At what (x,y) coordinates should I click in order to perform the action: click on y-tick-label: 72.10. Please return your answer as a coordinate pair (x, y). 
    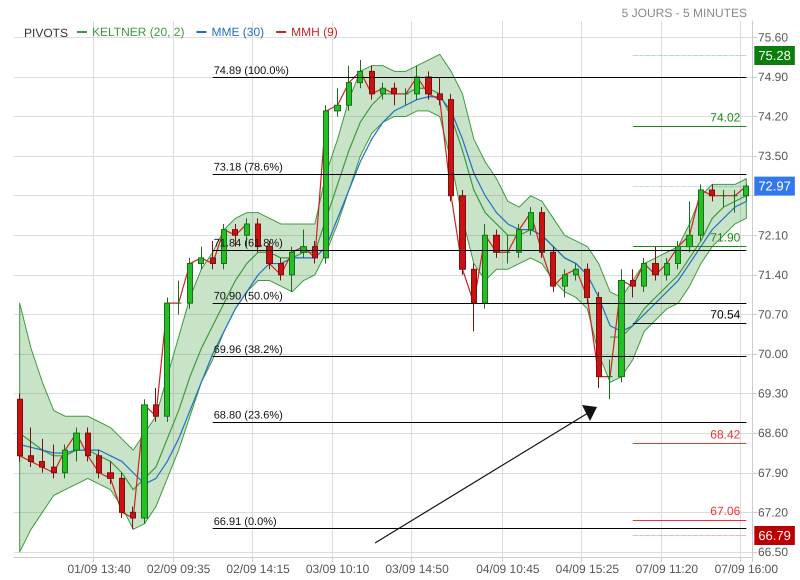
    Looking at the image, I should click on (773, 235).